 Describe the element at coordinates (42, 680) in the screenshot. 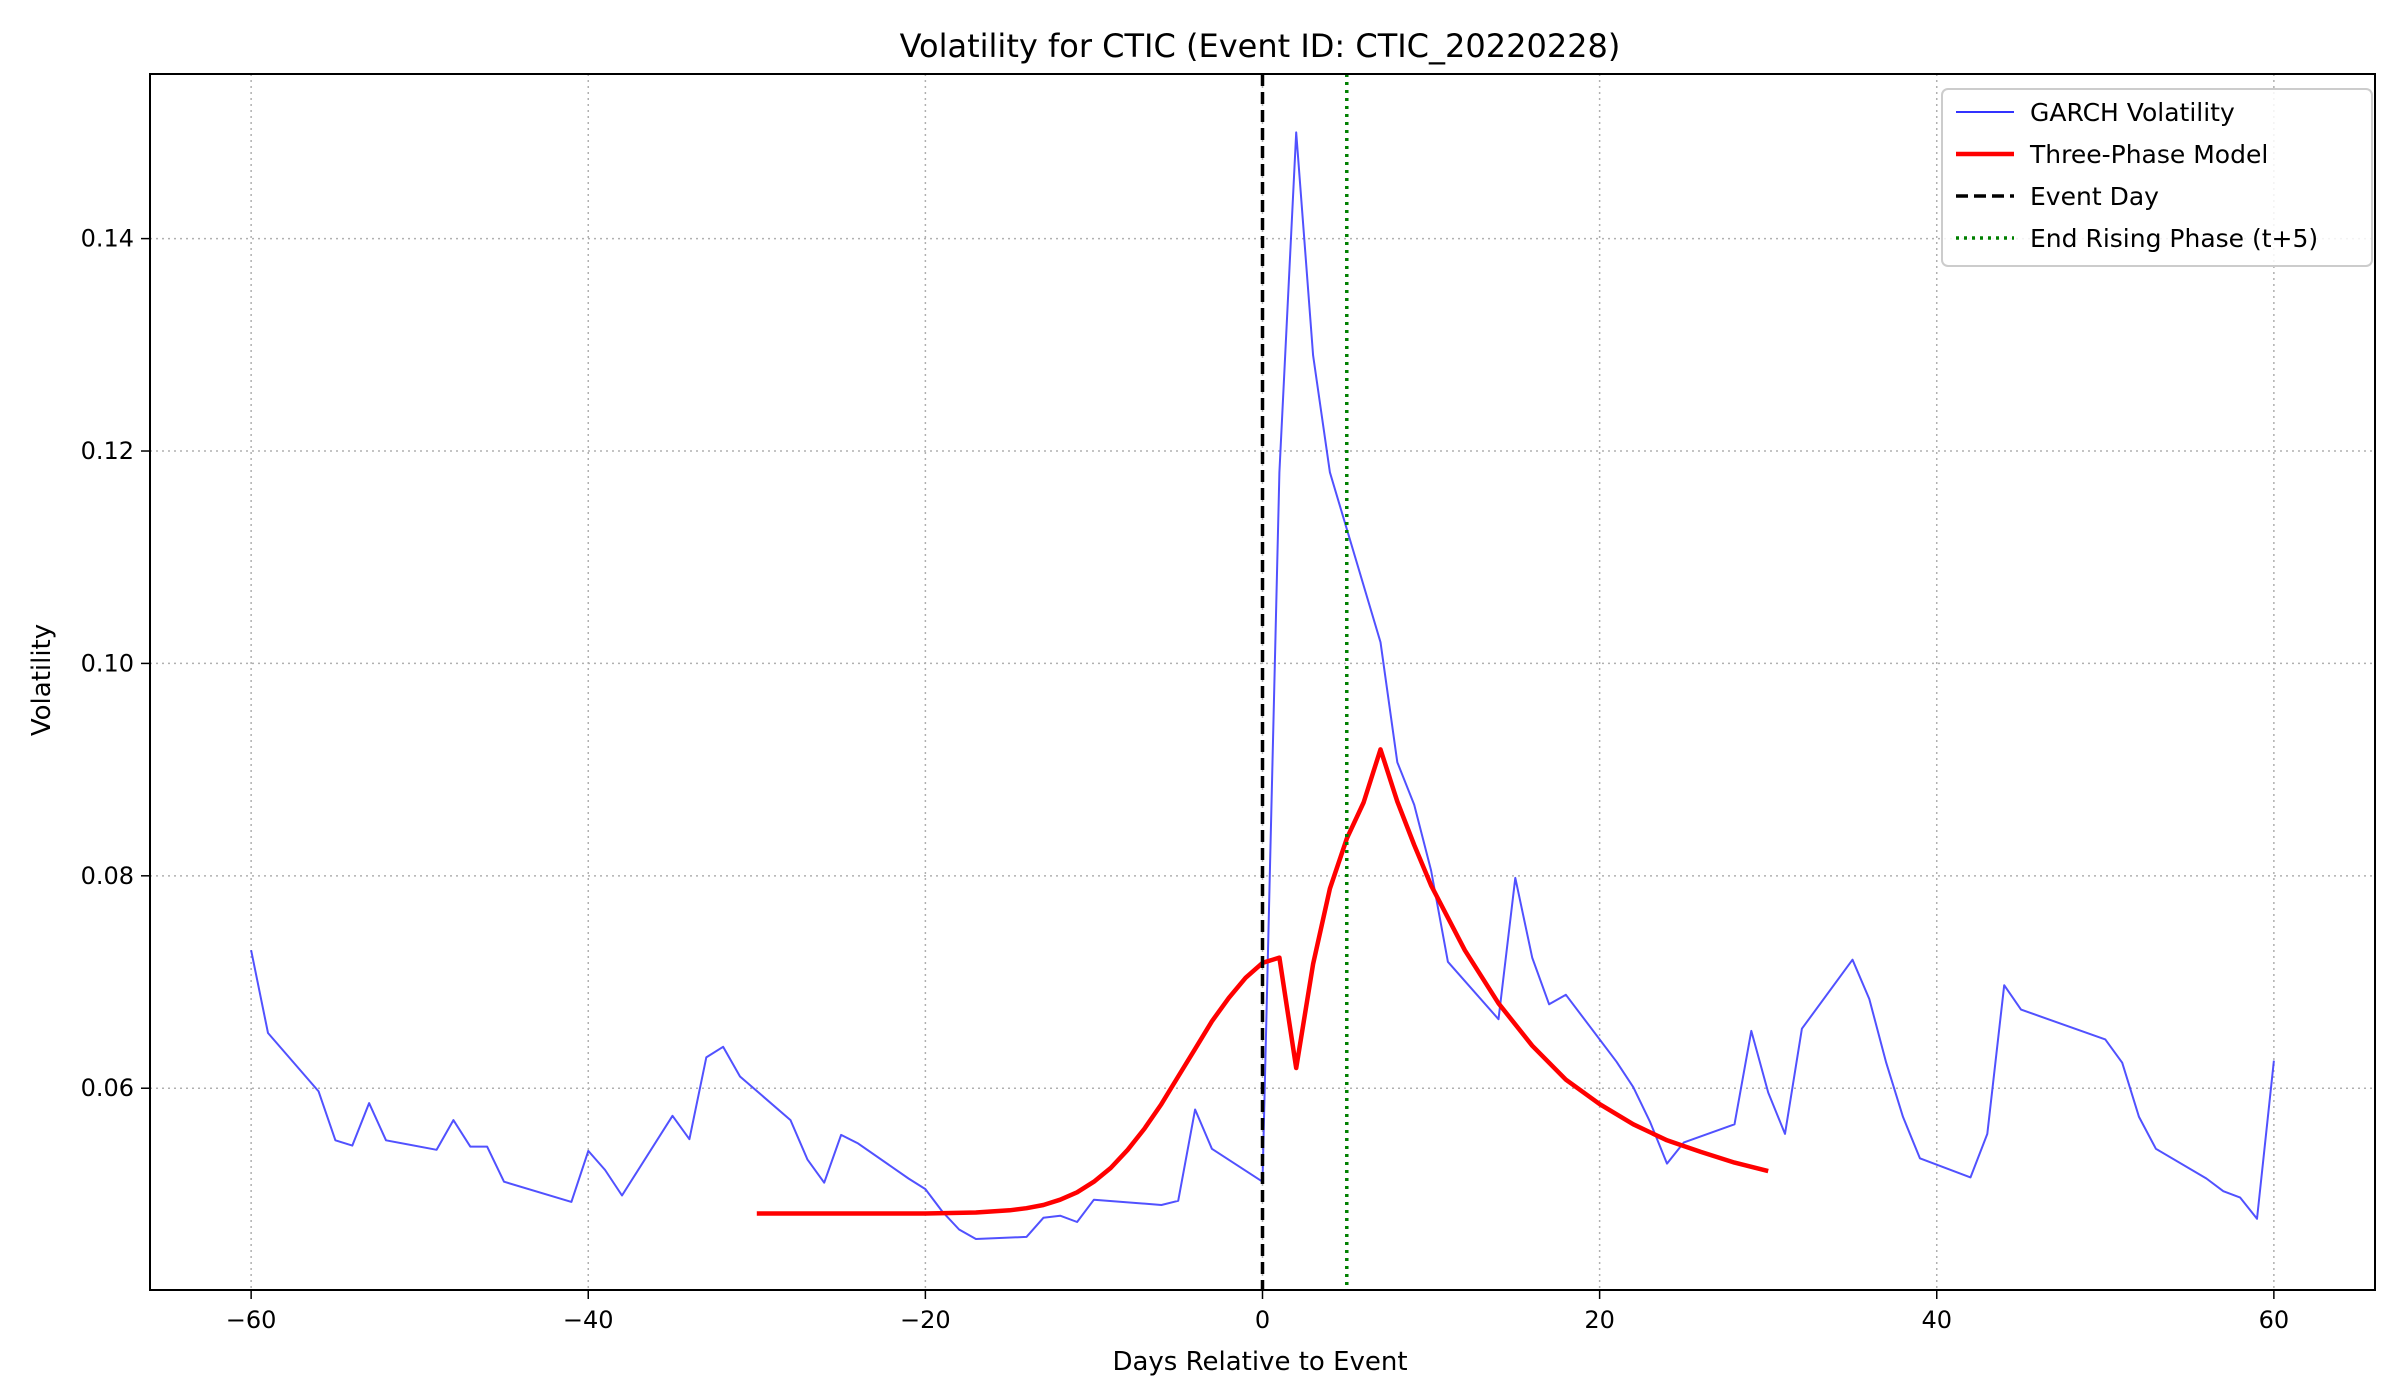

I see `y-axis-label: Volatility` at that location.